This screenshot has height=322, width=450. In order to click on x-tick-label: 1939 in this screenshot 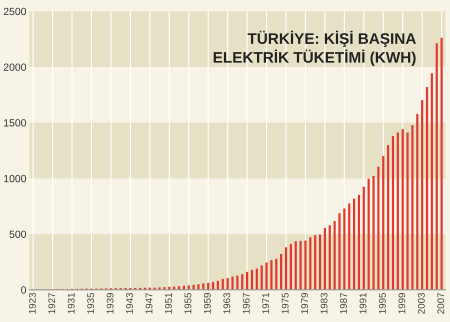, I will do `click(110, 303)`.